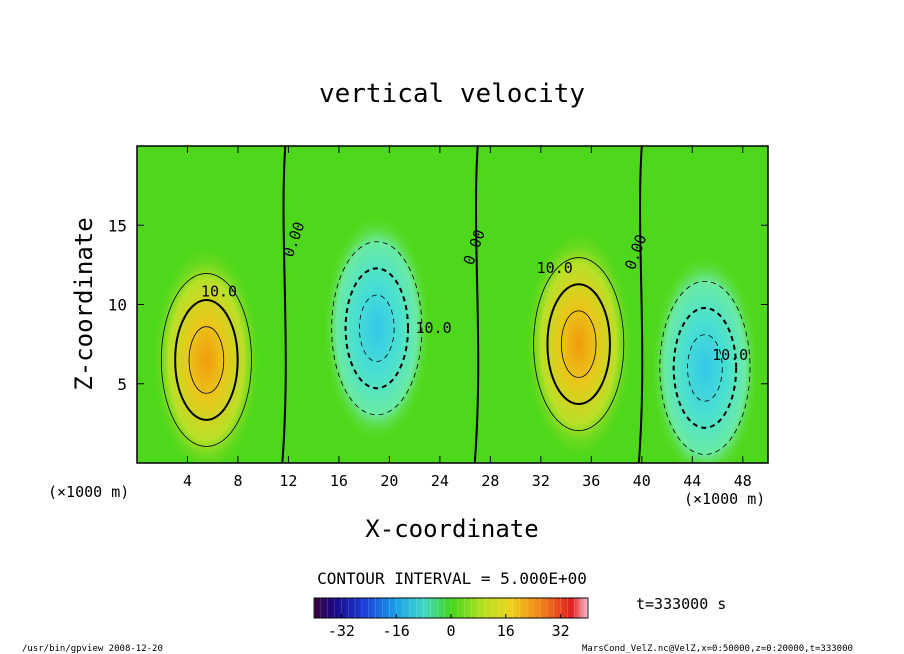 Image resolution: width=904 pixels, height=654 pixels. What do you see at coordinates (389, 481) in the screenshot?
I see `x-tick-label-4: 20` at bounding box center [389, 481].